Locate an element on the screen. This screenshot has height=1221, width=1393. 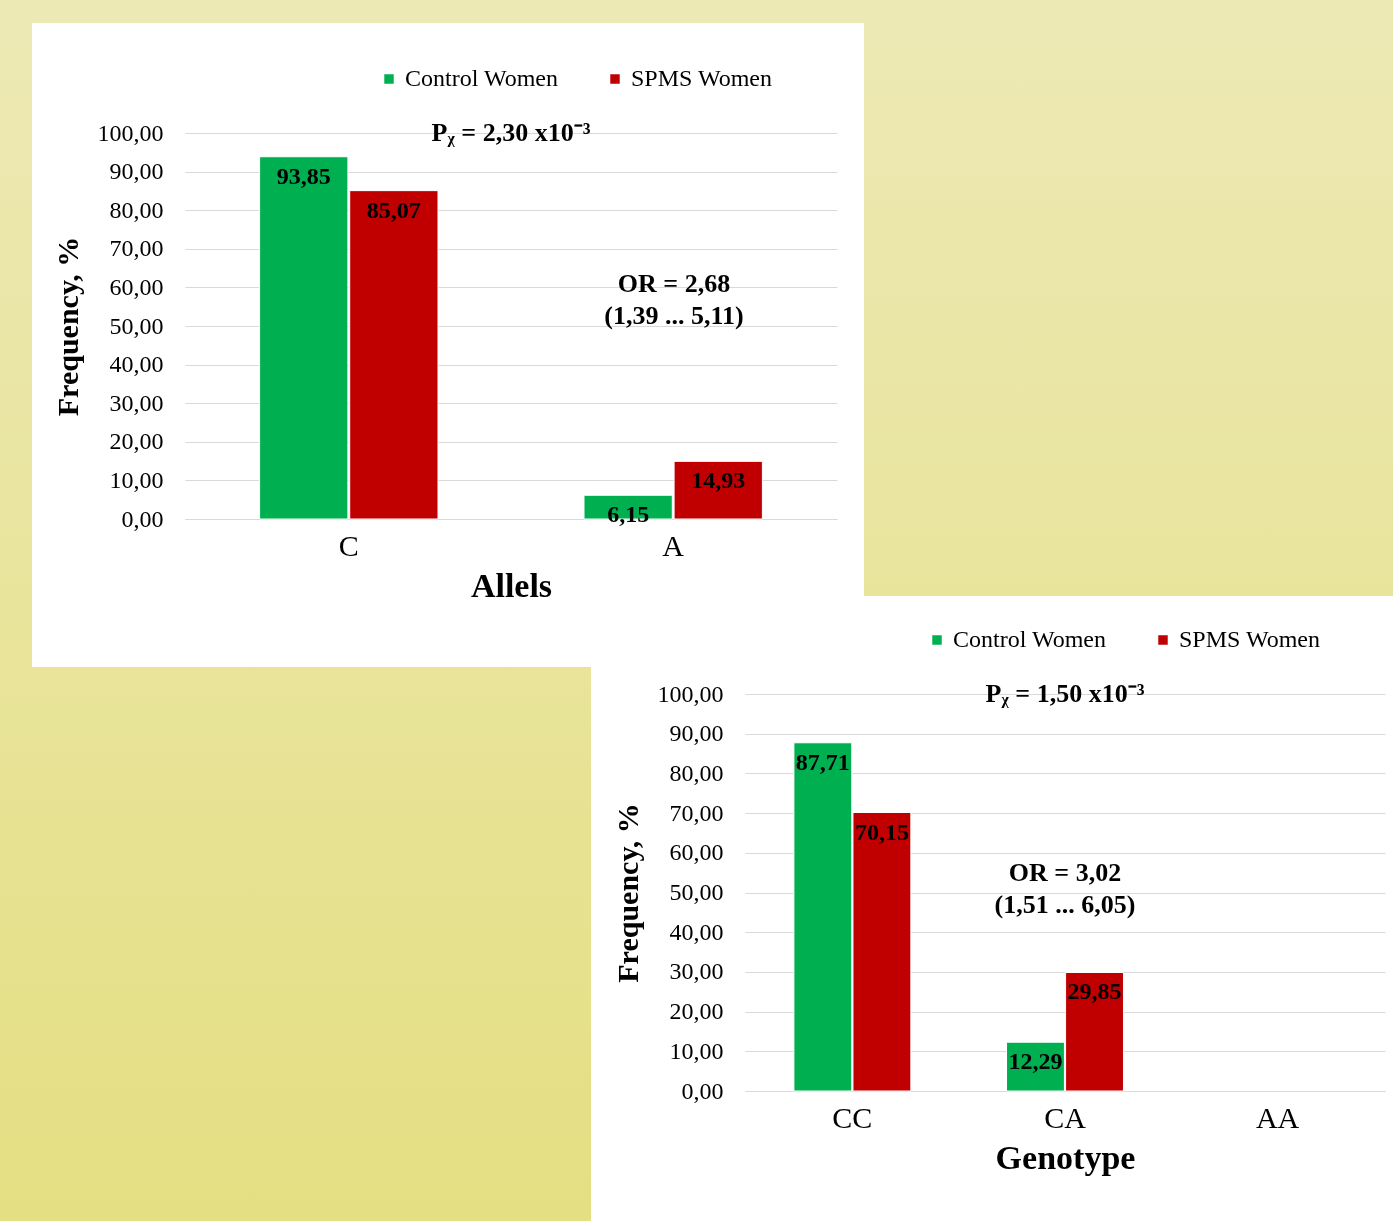
data-label: 14,93 is located at coordinates (718, 480).